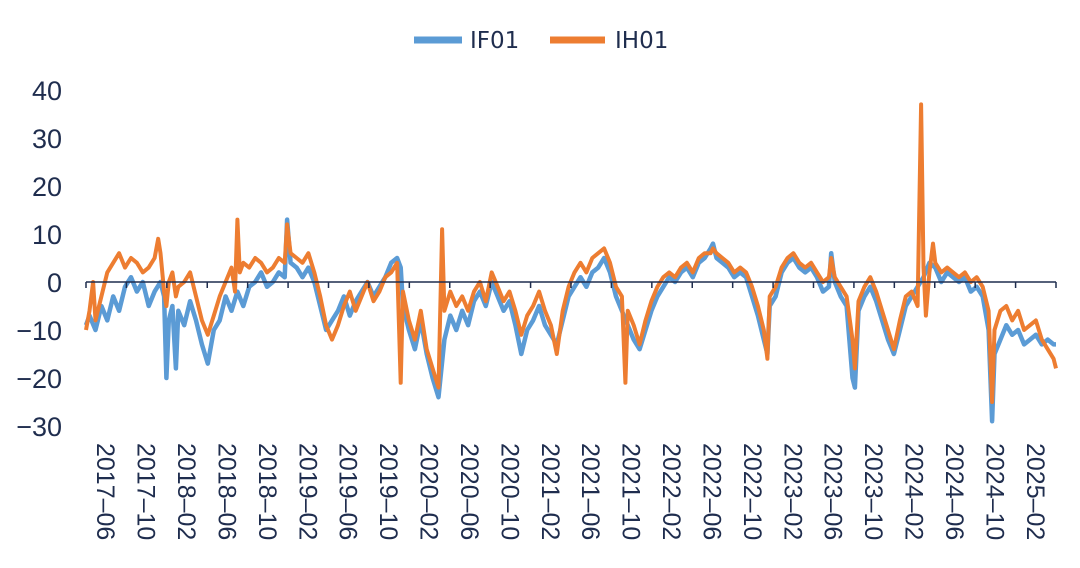 This screenshot has width=1080, height=568. Describe the element at coordinates (267, 491) in the screenshot. I see `x-tick-label: 2018–10` at that location.